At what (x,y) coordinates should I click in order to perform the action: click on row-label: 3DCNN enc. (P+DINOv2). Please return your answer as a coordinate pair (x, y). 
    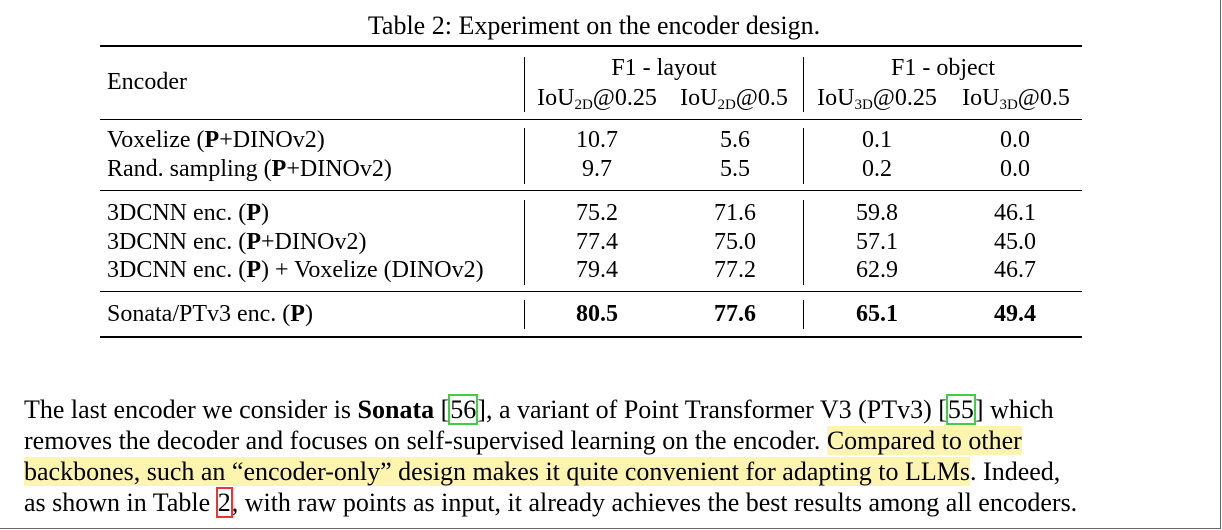
    Looking at the image, I should click on (237, 242).